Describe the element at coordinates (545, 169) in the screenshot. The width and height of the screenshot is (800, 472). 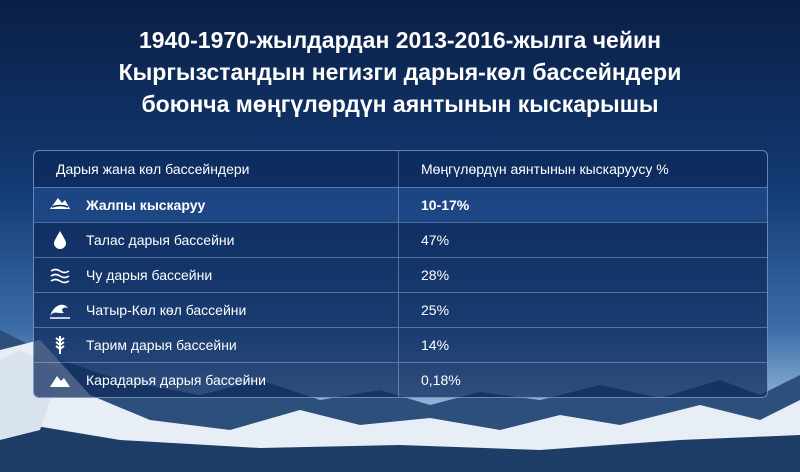
I see `header-cell: Мөңгүлөрдүн аянтынын кыскаруусу %` at that location.